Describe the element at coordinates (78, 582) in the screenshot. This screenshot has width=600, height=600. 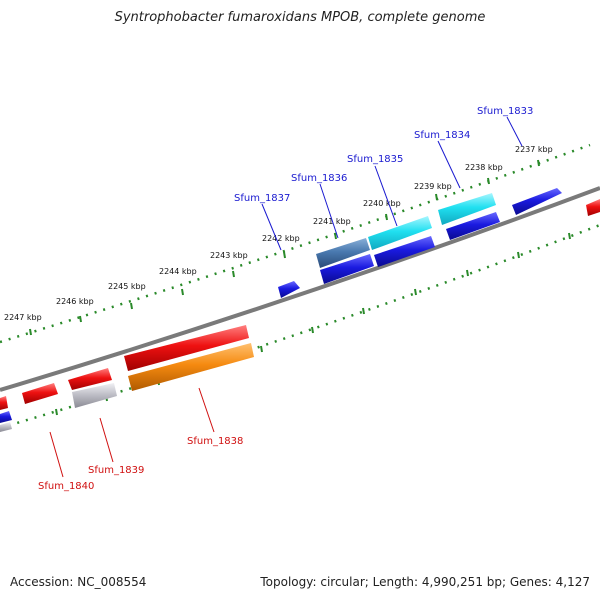
I see `accession-text: Accession: NC_008554` at that location.